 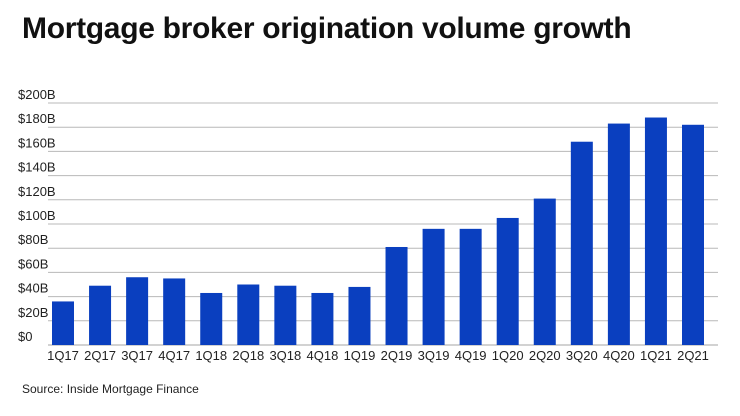 What do you see at coordinates (174, 311) in the screenshot?
I see `bar-4q17` at bounding box center [174, 311].